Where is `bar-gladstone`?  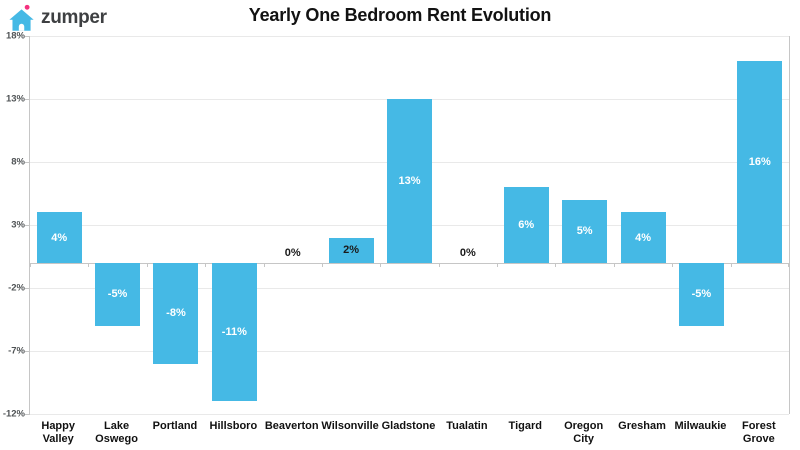 bar-gladstone is located at coordinates (409, 181).